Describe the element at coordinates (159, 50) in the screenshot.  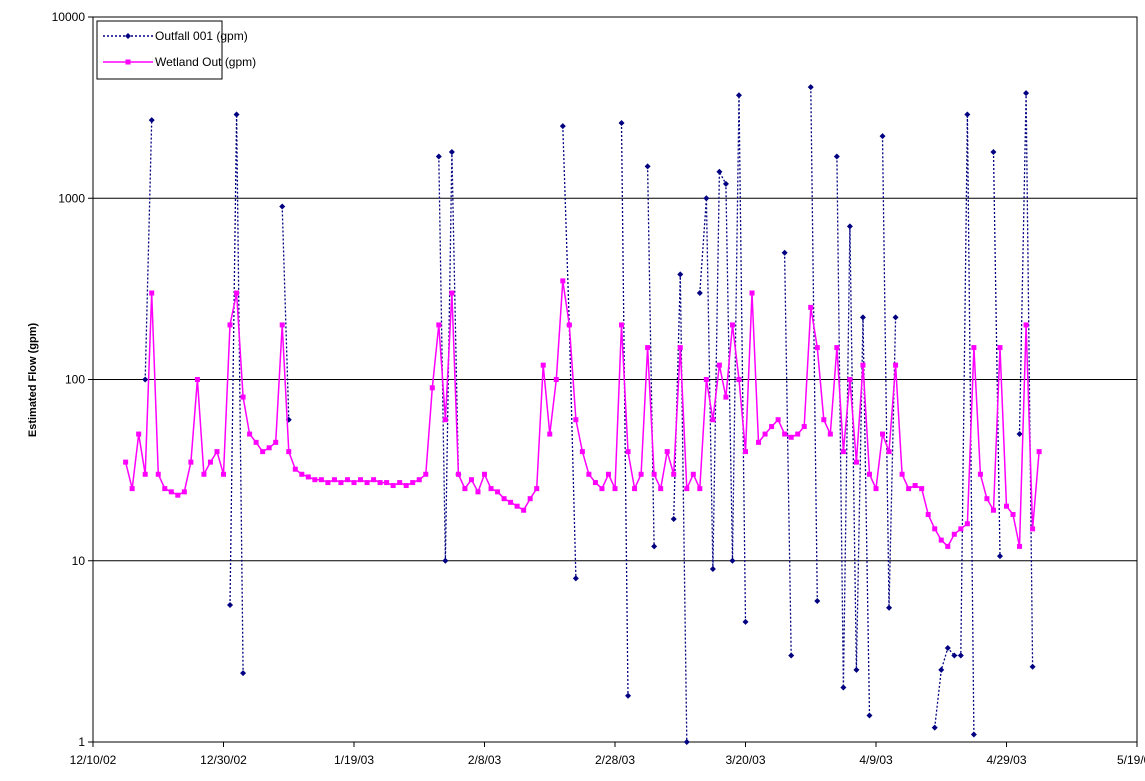
I see `legend-box` at that location.